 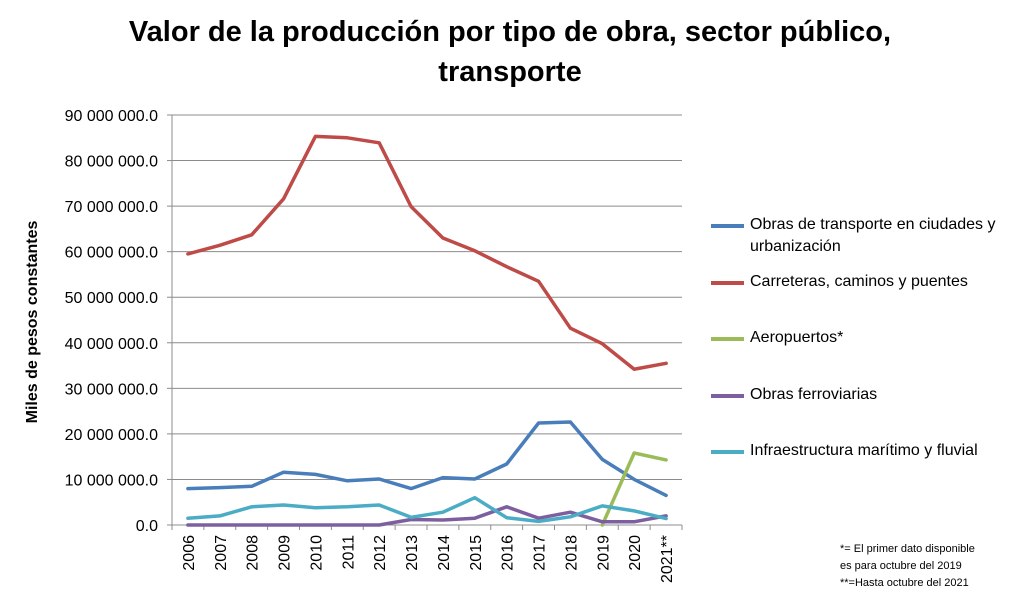 I want to click on x-tick-label: 2012, so click(x=380, y=553).